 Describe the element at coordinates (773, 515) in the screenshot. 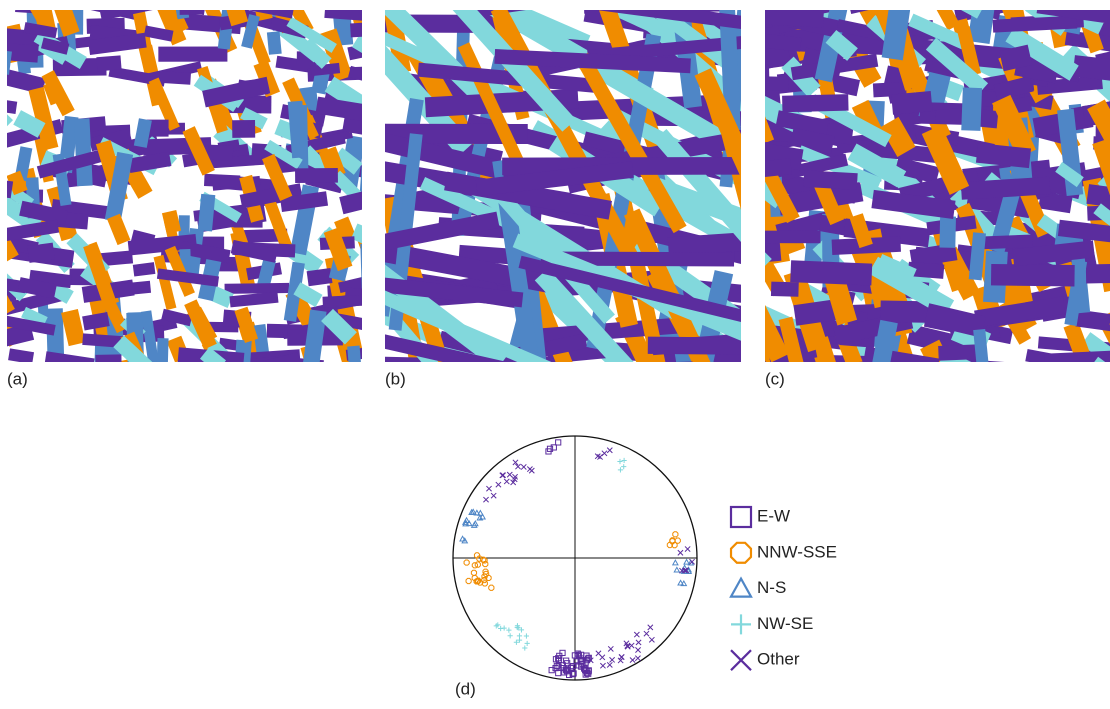

I see `legend-label: E-W` at that location.